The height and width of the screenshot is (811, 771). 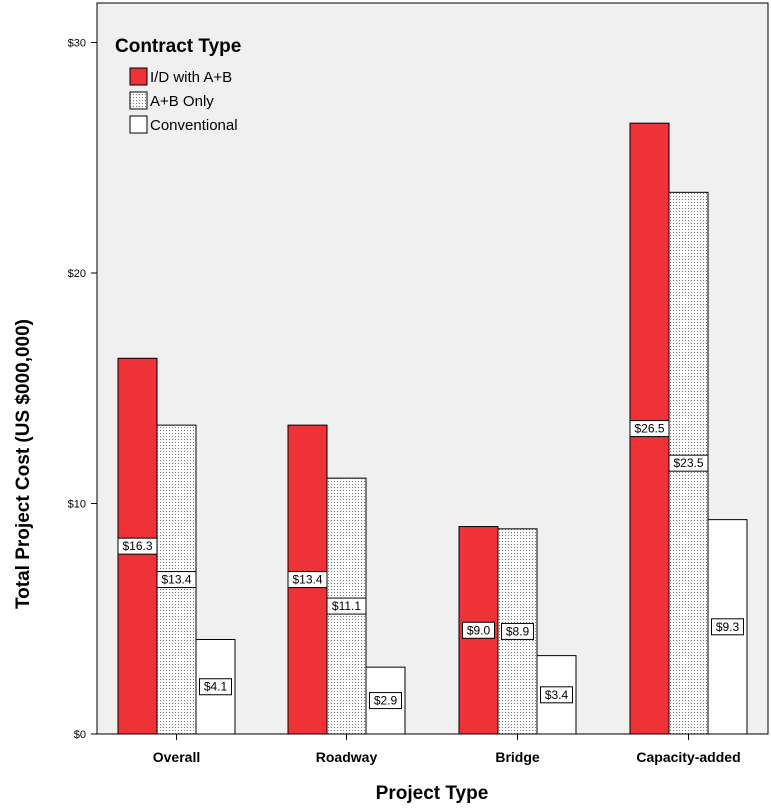 What do you see at coordinates (191, 77) in the screenshot?
I see `legend-label: I/D with A+B` at bounding box center [191, 77].